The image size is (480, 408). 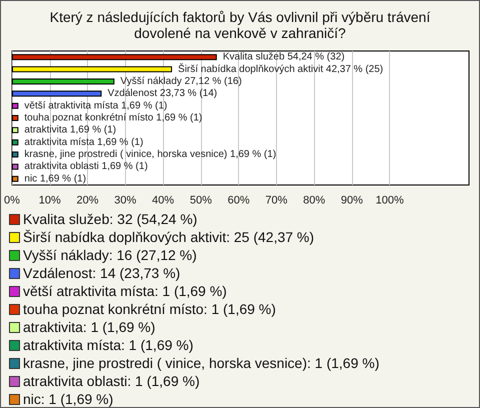 What do you see at coordinates (125, 291) in the screenshot?
I see `text: větší atraktivita místa: 1 (1,69 %)` at bounding box center [125, 291].